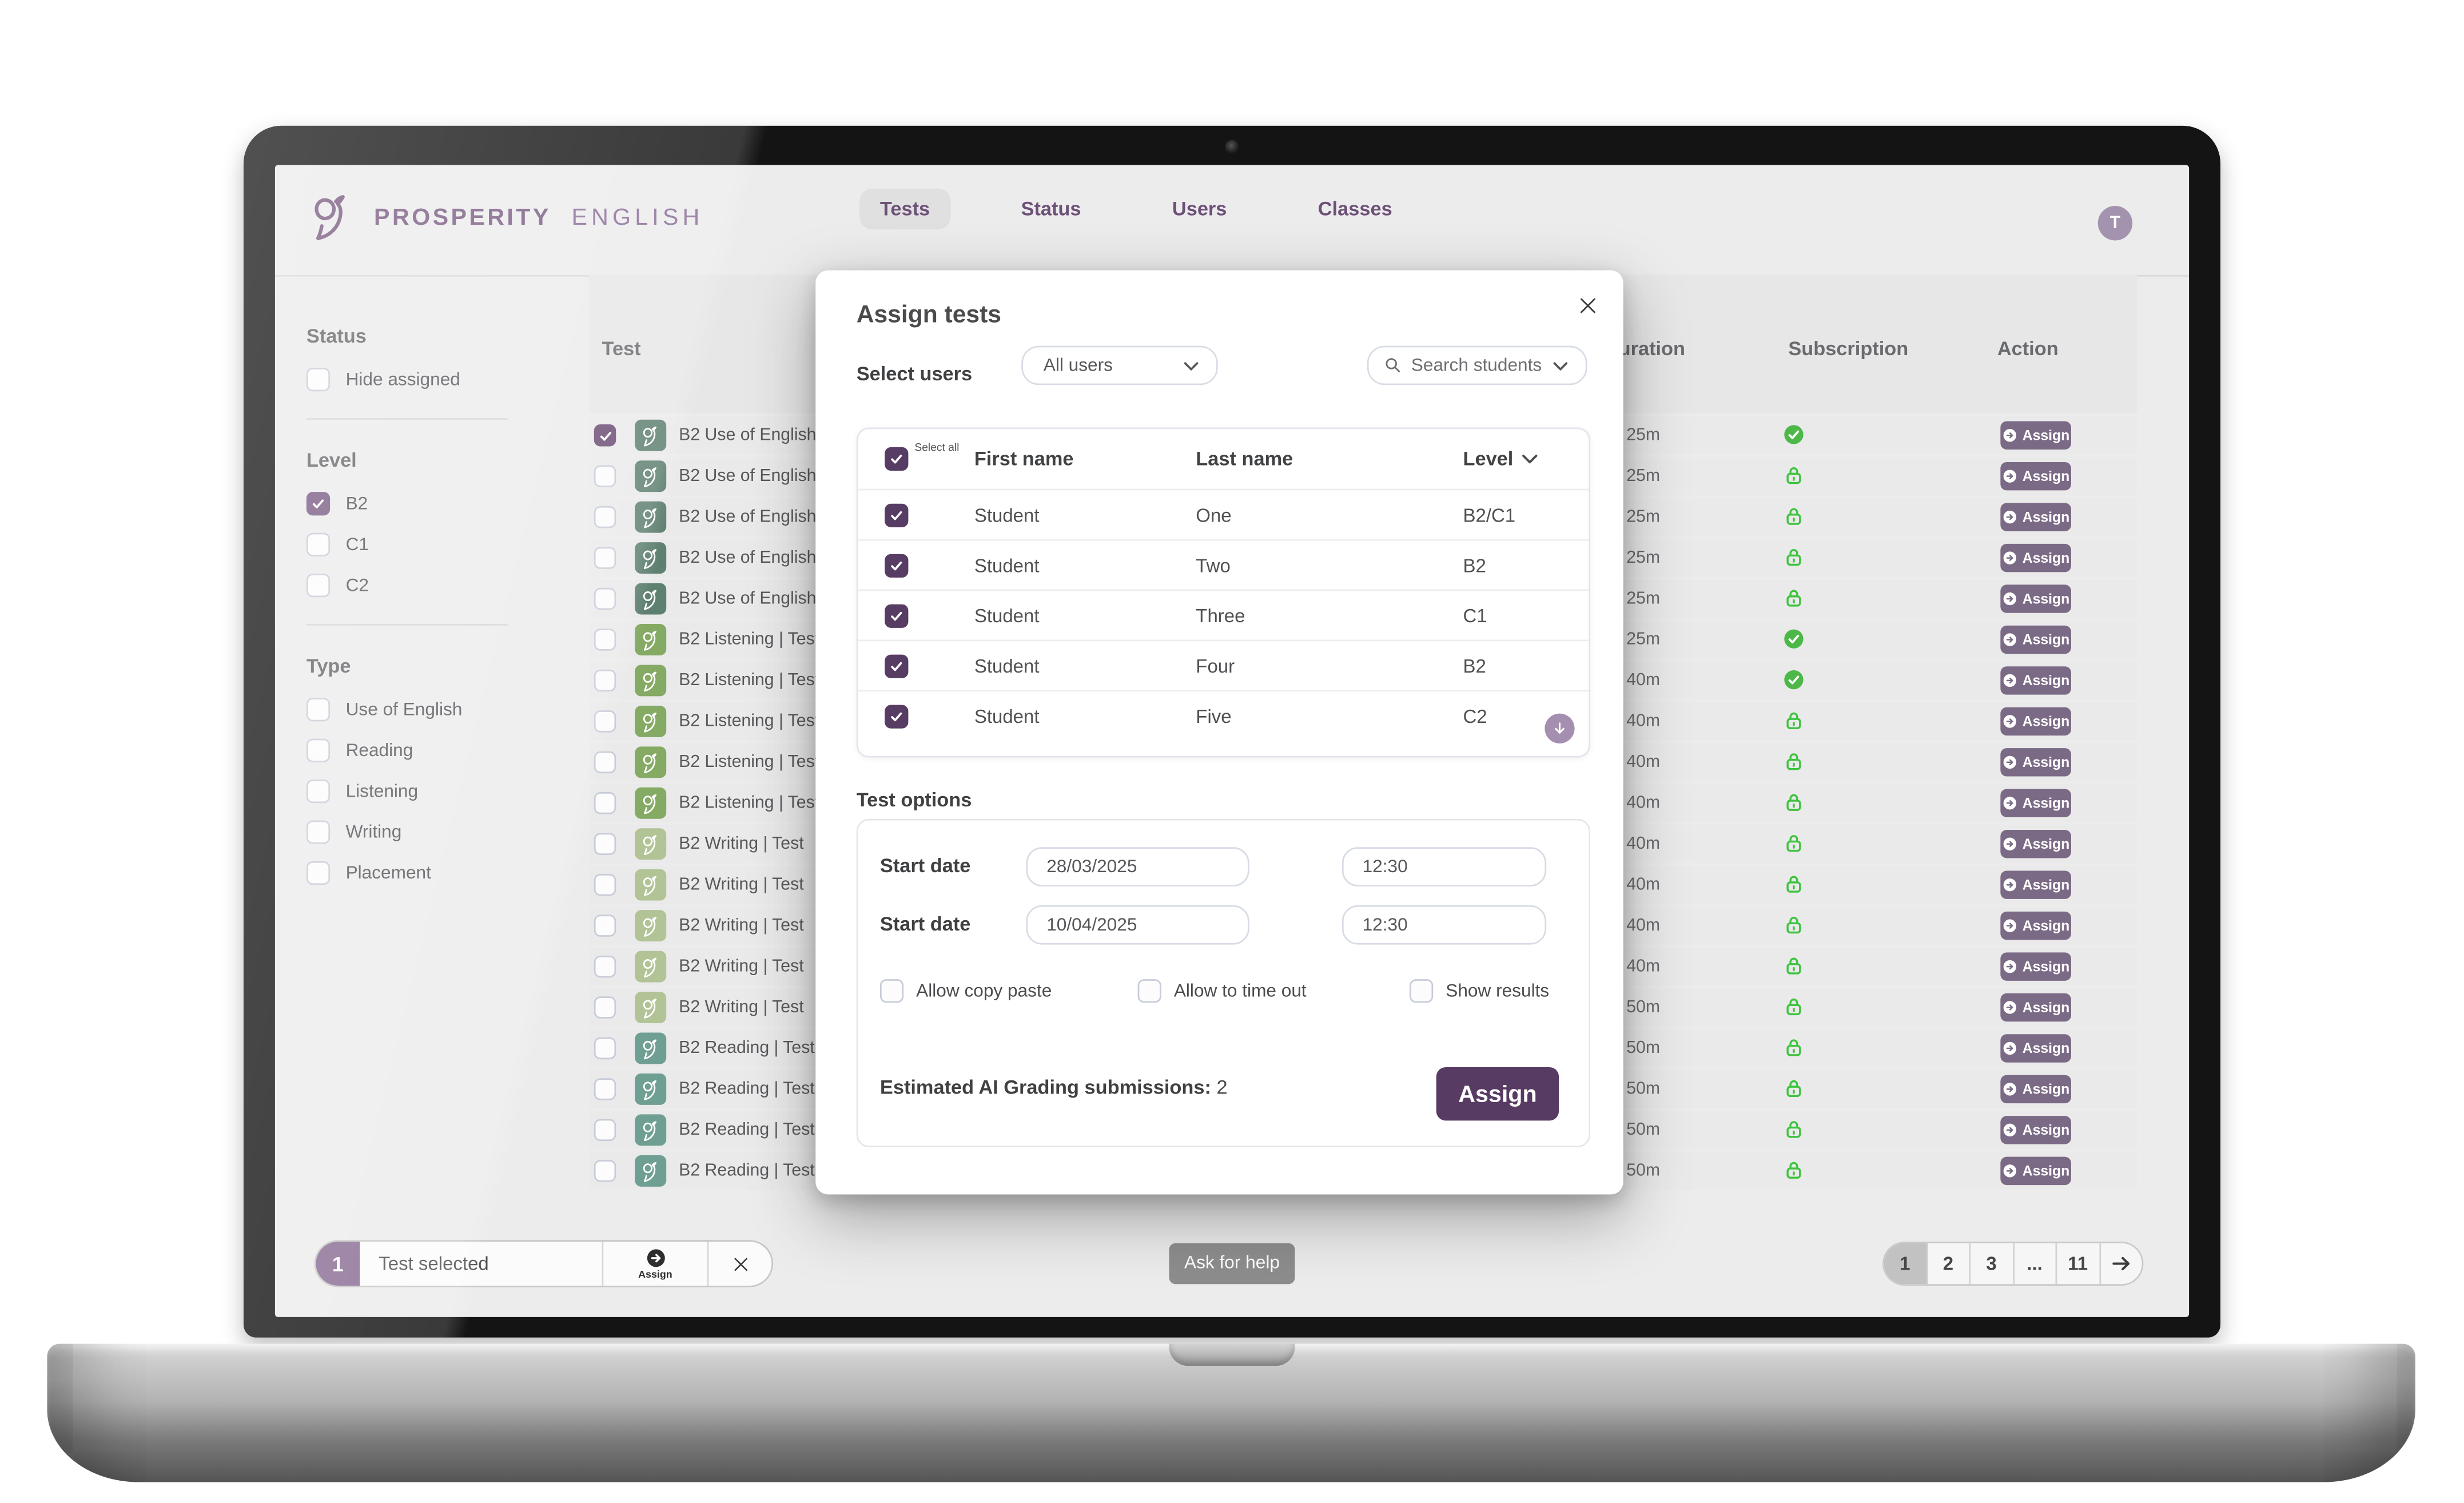 The image size is (2464, 1503). I want to click on page-2: 2, so click(1949, 1264).